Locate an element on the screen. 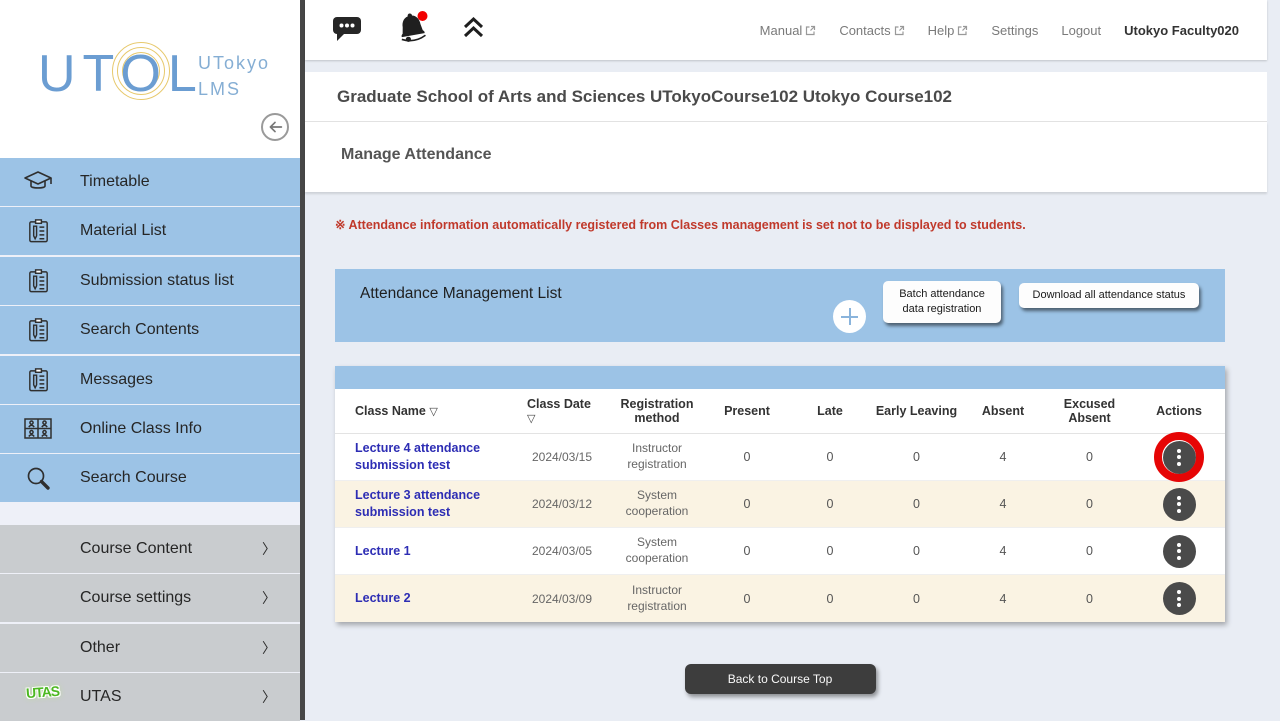  collapse-sidebar-button is located at coordinates (275, 127).